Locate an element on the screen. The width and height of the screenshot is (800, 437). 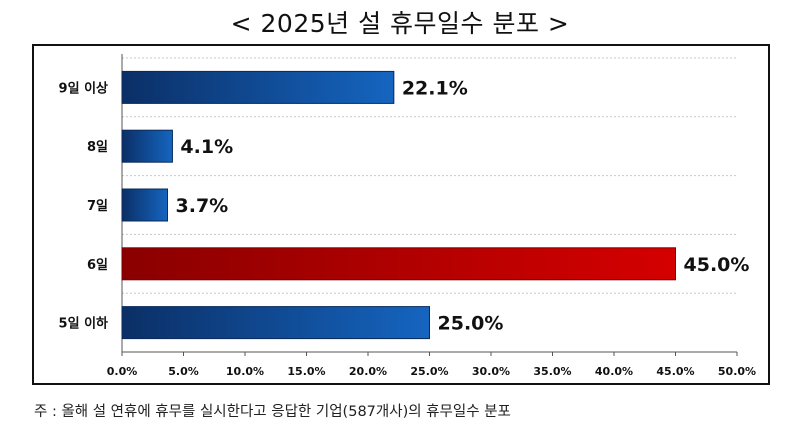
data-label: 45.0% is located at coordinates (717, 265).